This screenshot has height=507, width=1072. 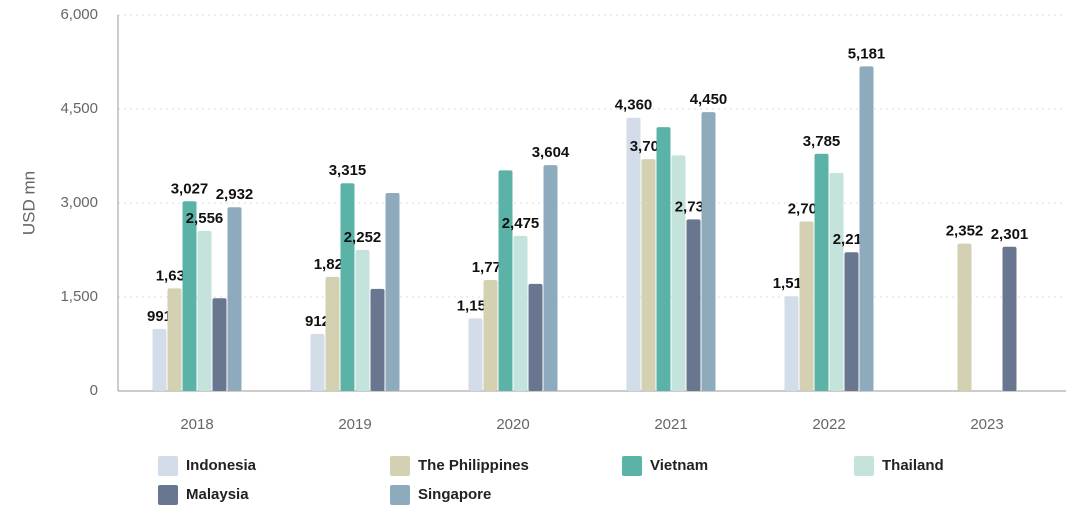 What do you see at coordinates (709, 99) in the screenshot?
I see `data-label: 4,450` at bounding box center [709, 99].